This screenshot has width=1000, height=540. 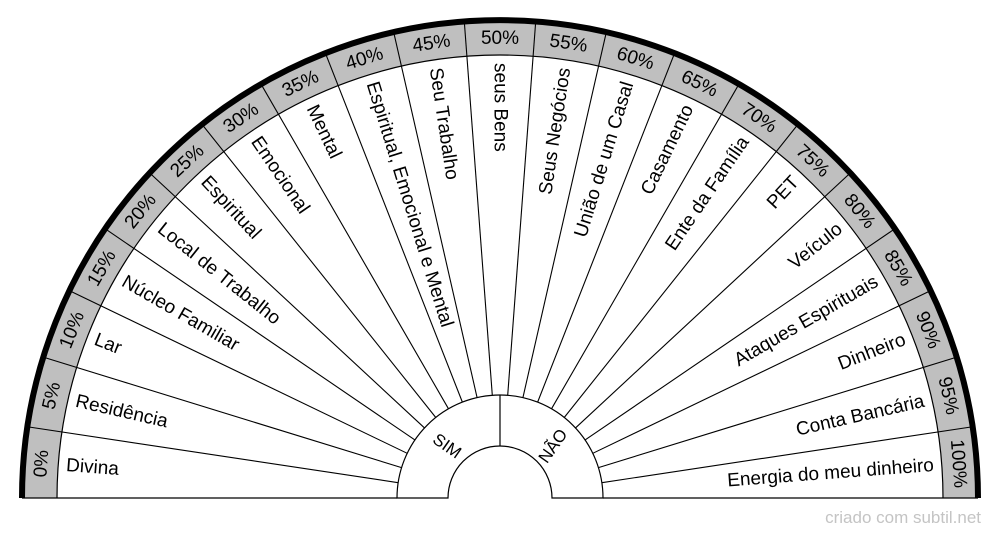 What do you see at coordinates (872, 351) in the screenshot?
I see `sector-label: Dinheiro` at bounding box center [872, 351].